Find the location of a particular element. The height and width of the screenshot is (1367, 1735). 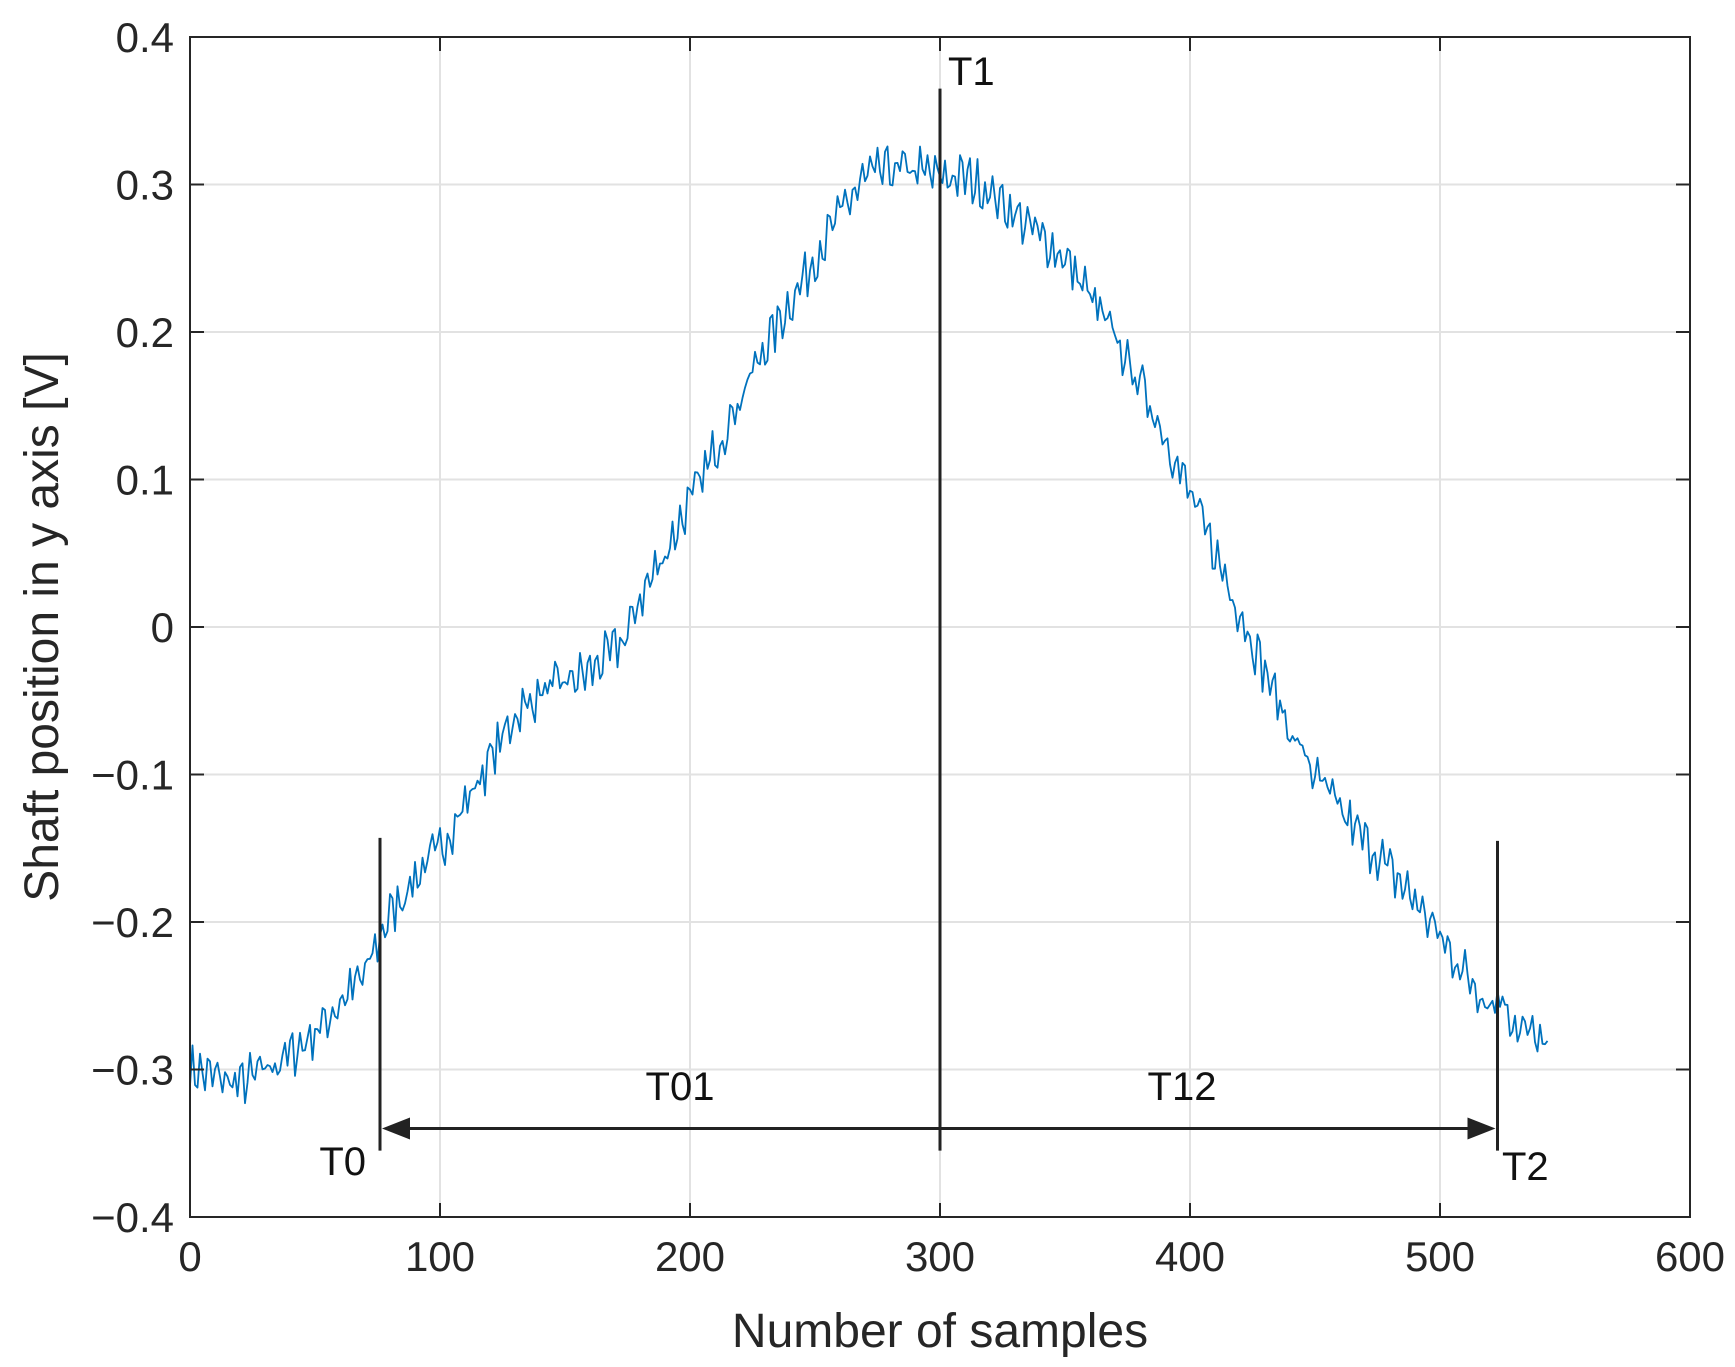

y-tick-label: 0.3 is located at coordinates (145, 185).